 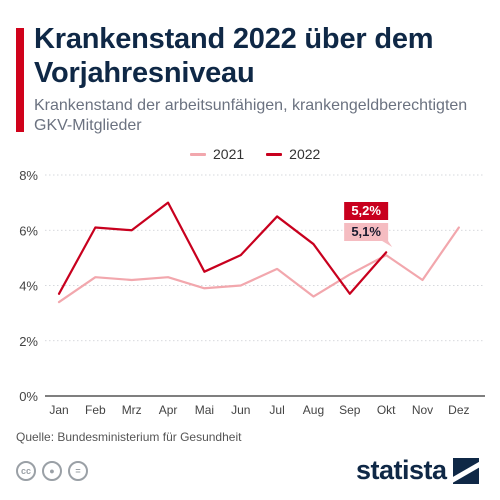 I want to click on legend-label-2021: 2021, so click(x=229, y=154).